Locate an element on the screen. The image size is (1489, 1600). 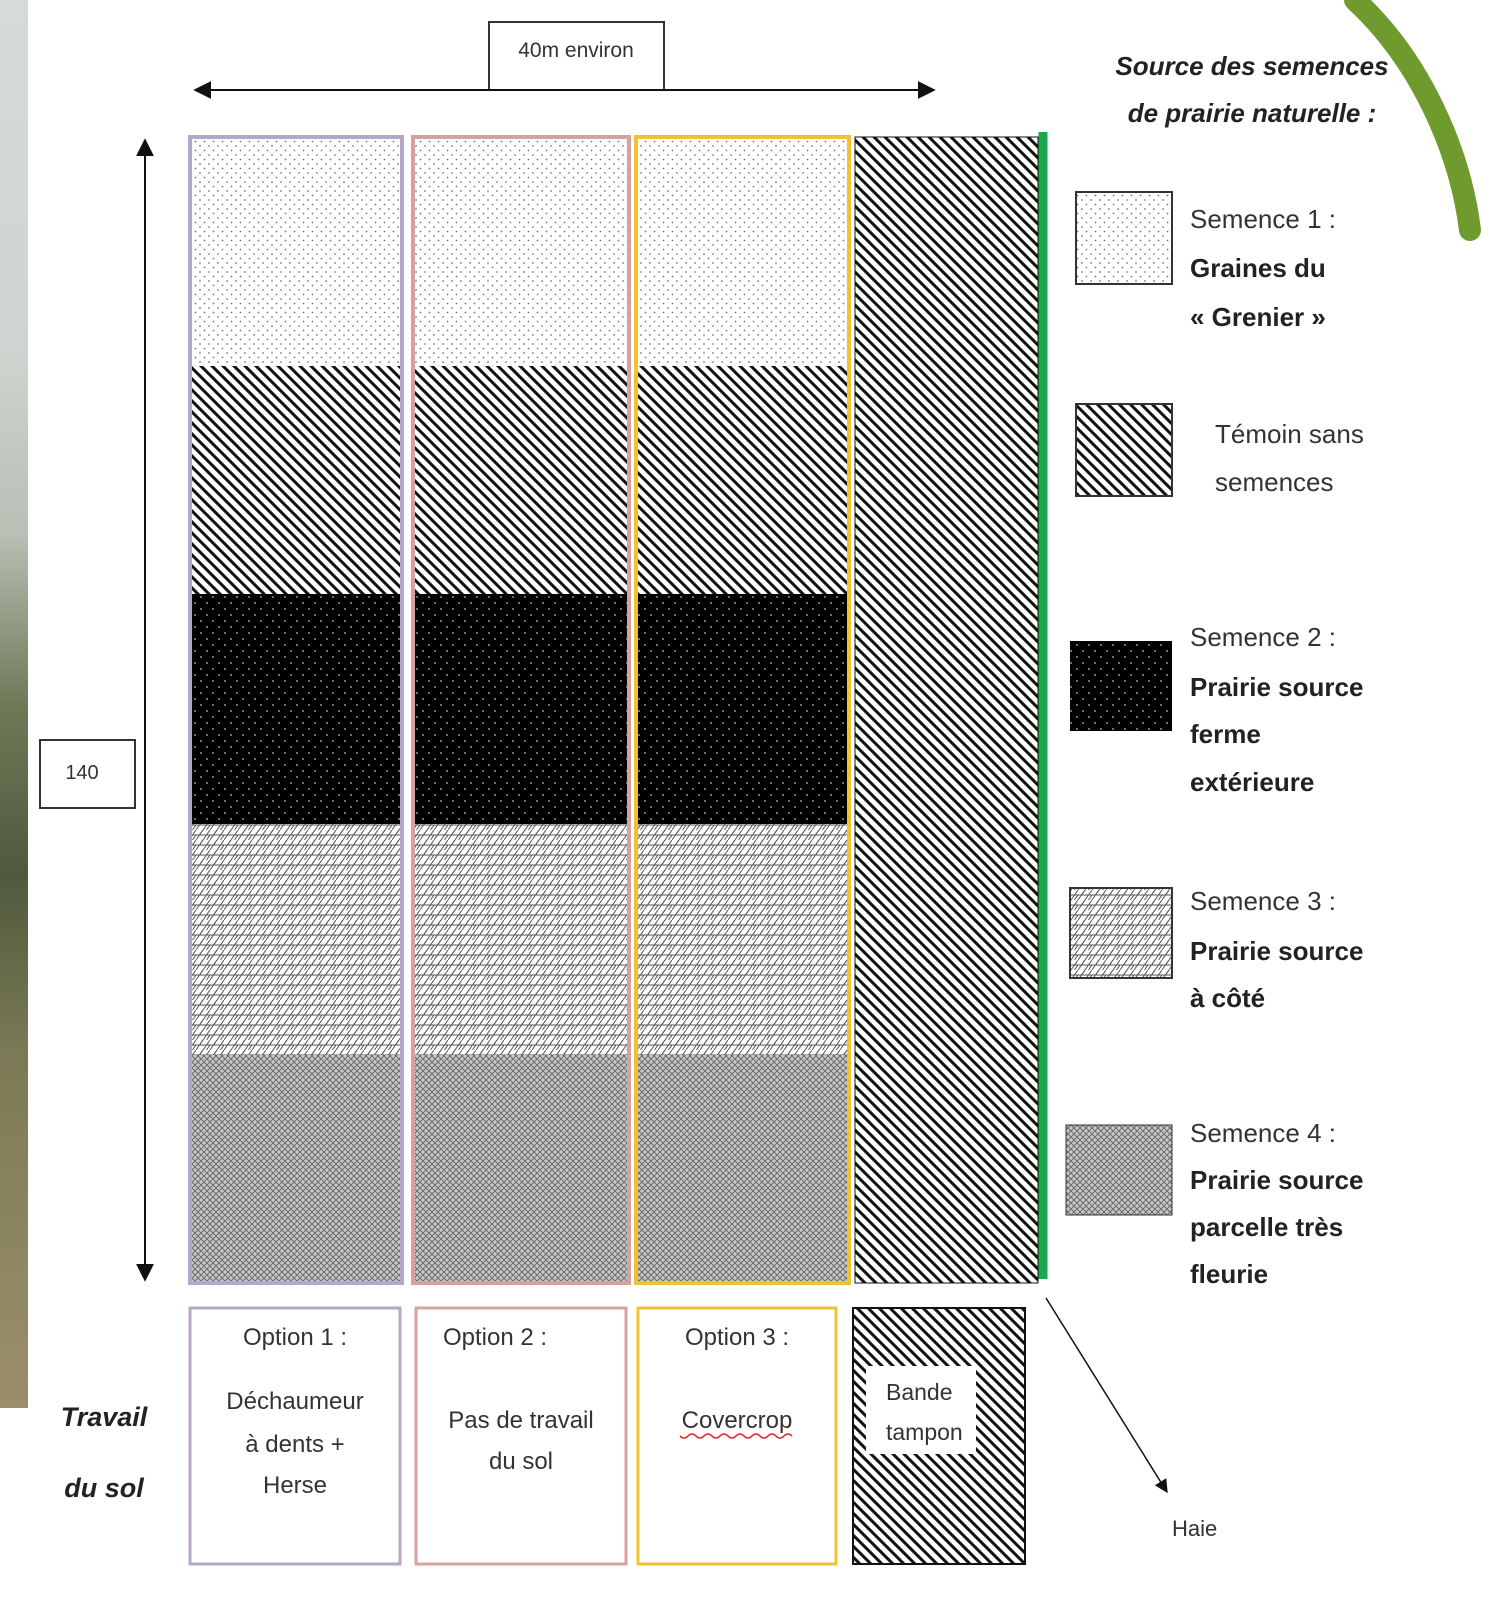
option-3-column-border is located at coordinates (742, 710).